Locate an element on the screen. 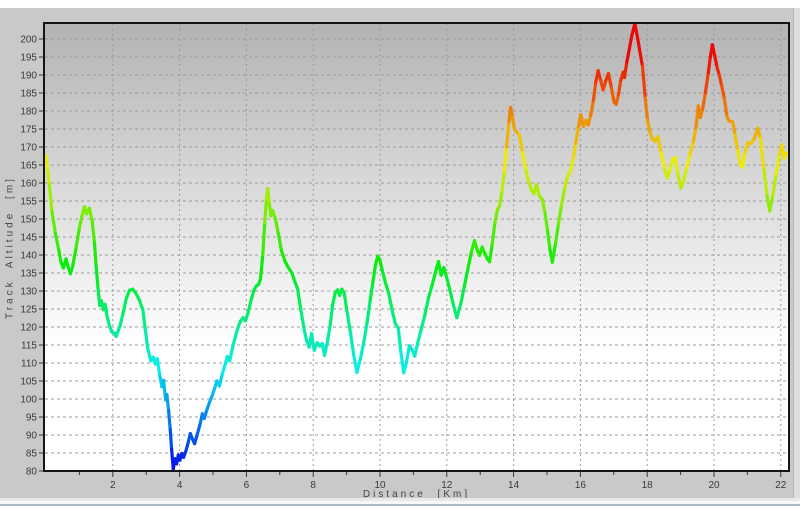 This screenshot has height=509, width=800. x-tick-label: 10 is located at coordinates (380, 485).